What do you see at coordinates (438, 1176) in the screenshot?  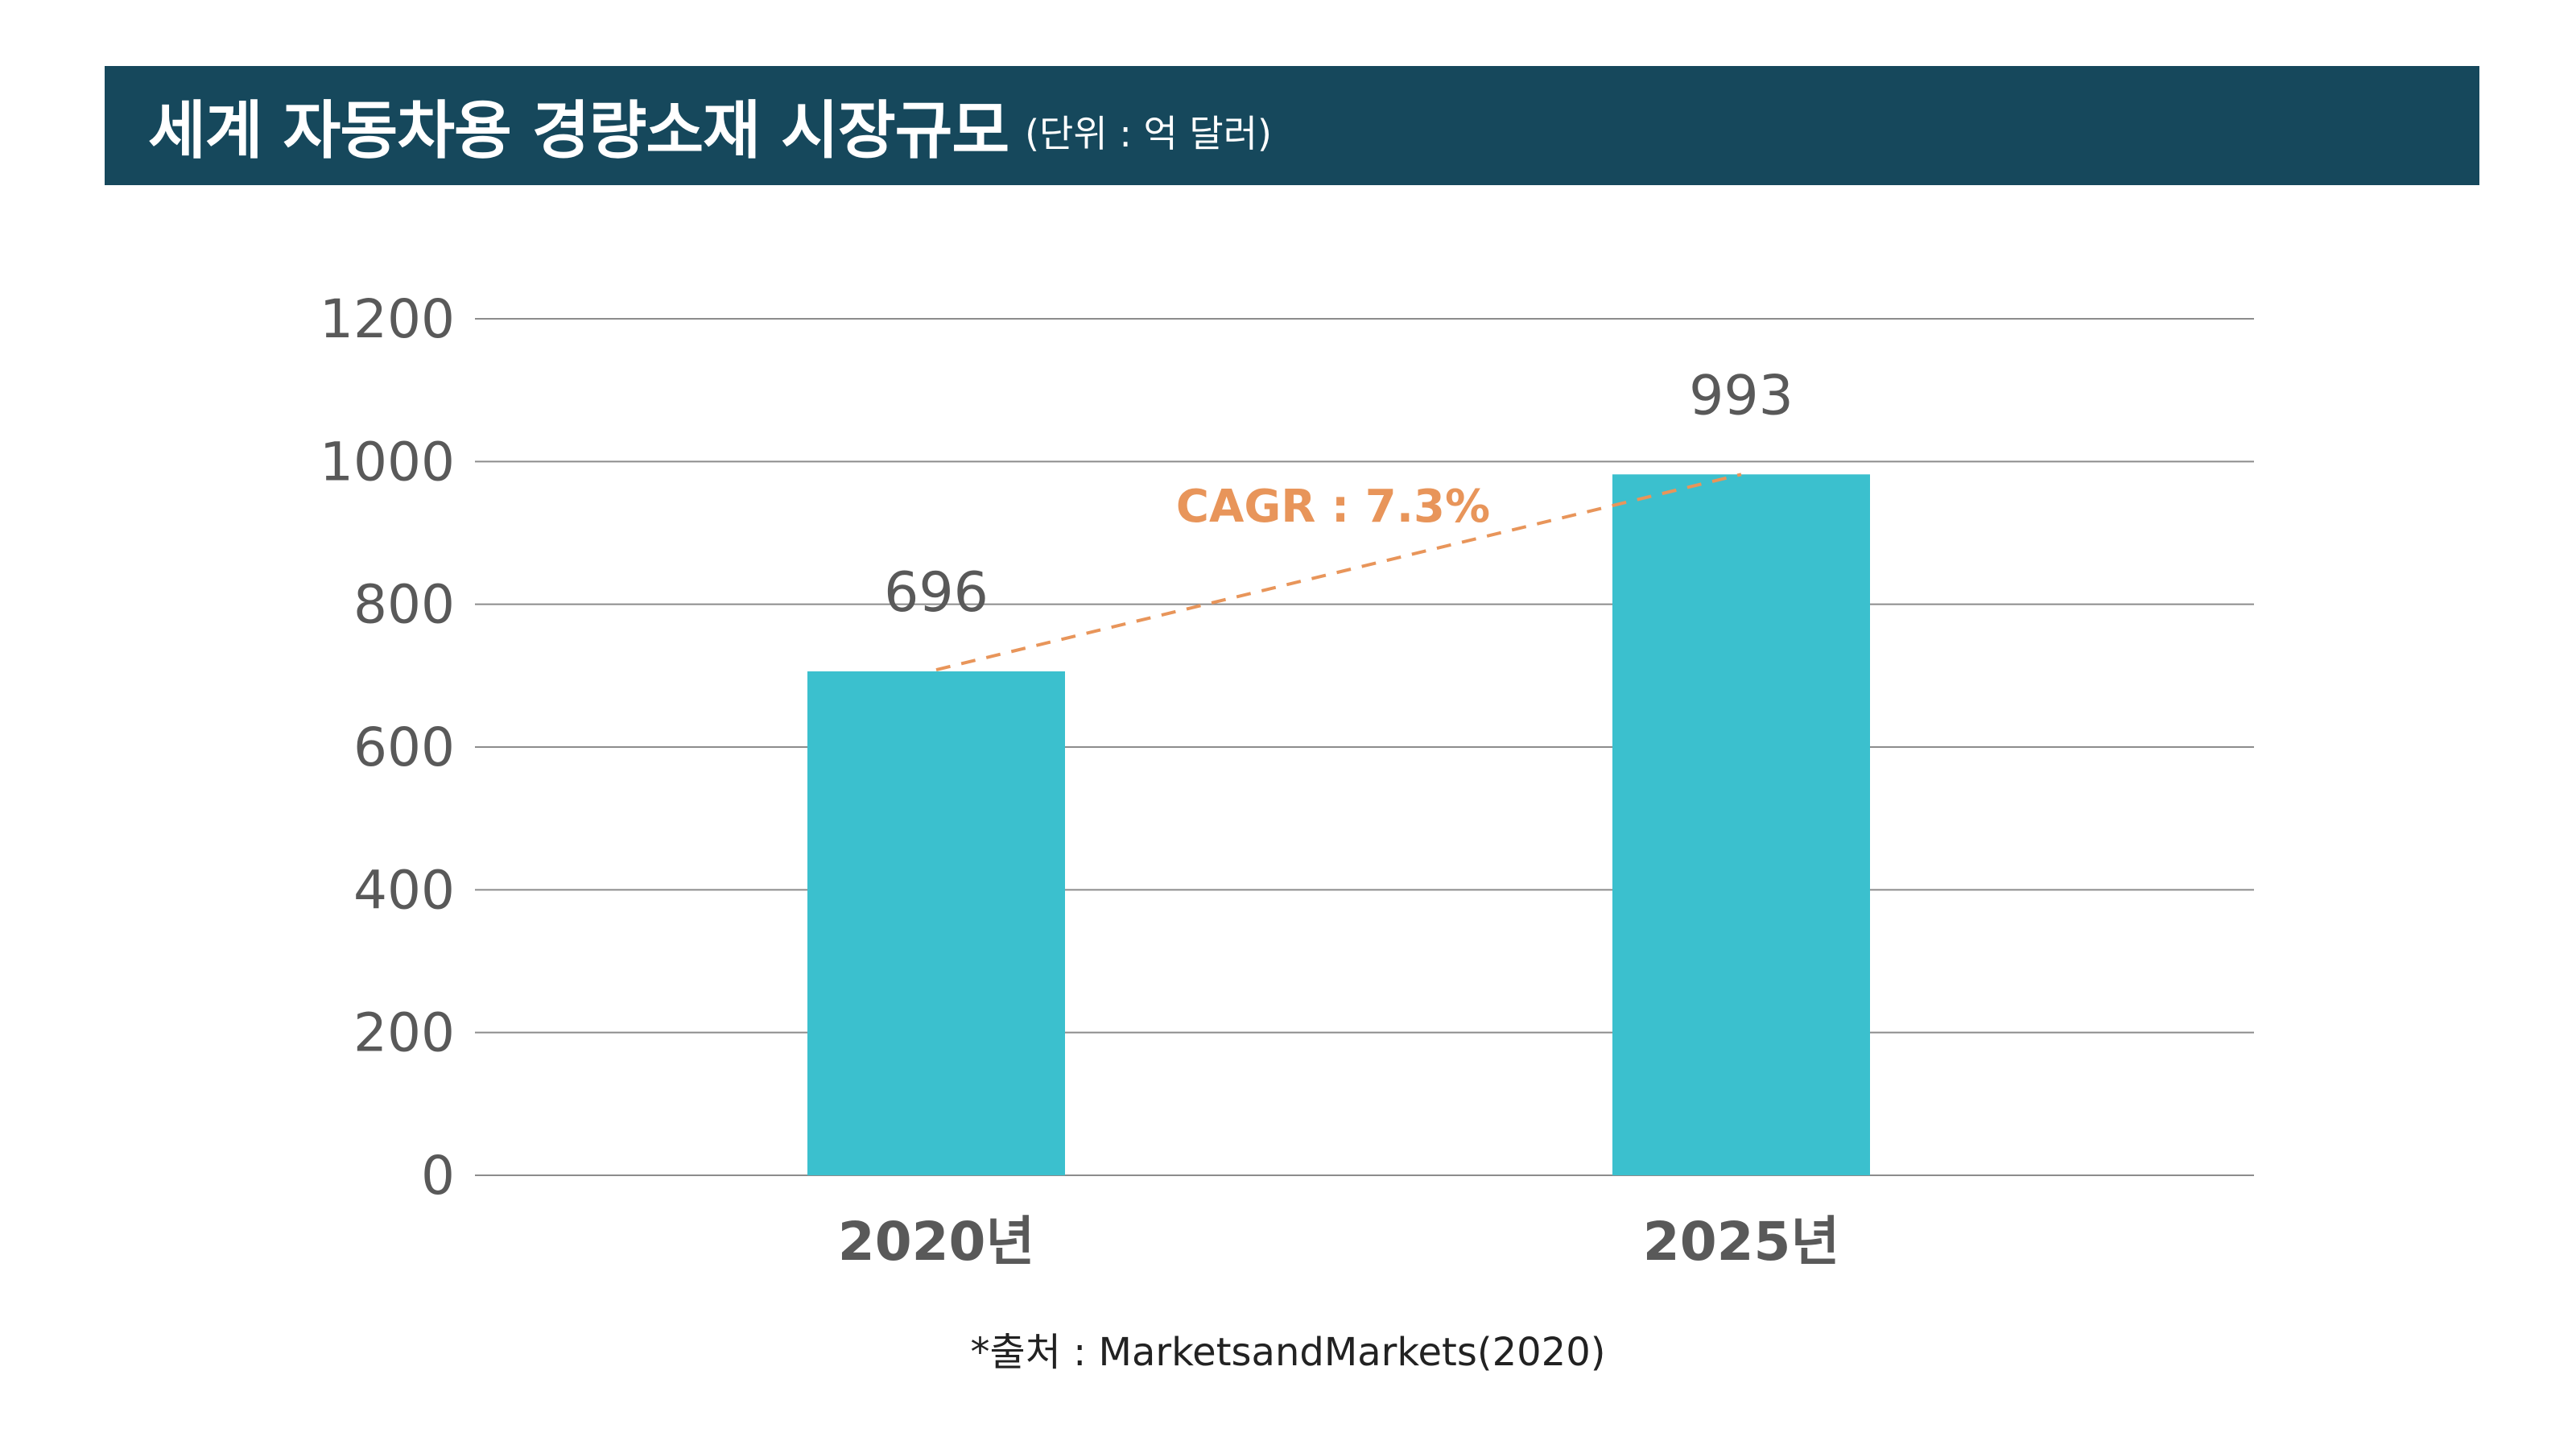 I see `y-tick-label-0: 0` at bounding box center [438, 1176].